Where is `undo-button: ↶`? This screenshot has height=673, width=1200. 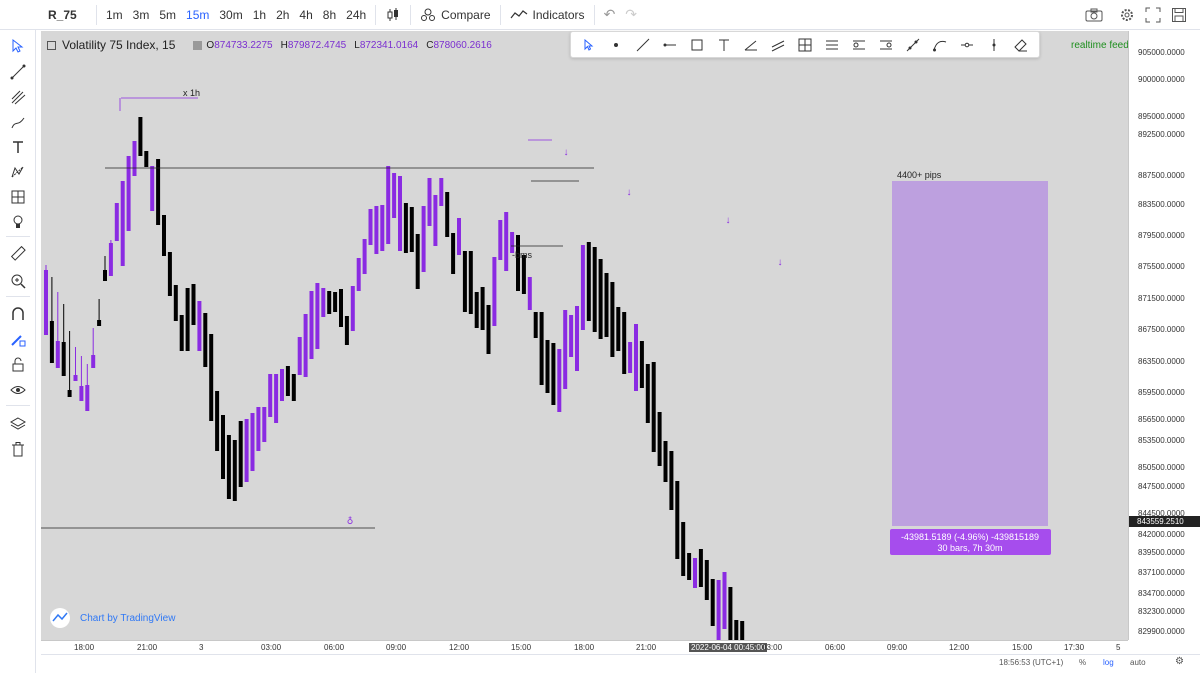
undo-button: ↶ is located at coordinates (610, 15).